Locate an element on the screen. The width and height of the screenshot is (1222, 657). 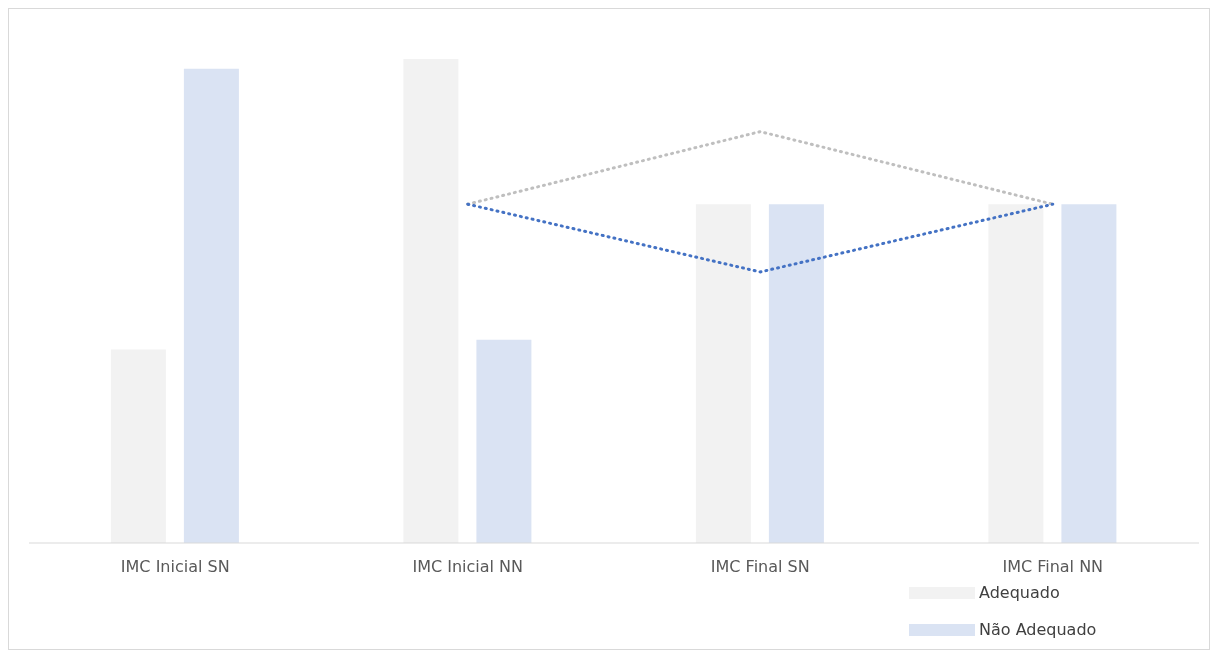
x-tick-label: IMC Inicial SN is located at coordinates (175, 567).